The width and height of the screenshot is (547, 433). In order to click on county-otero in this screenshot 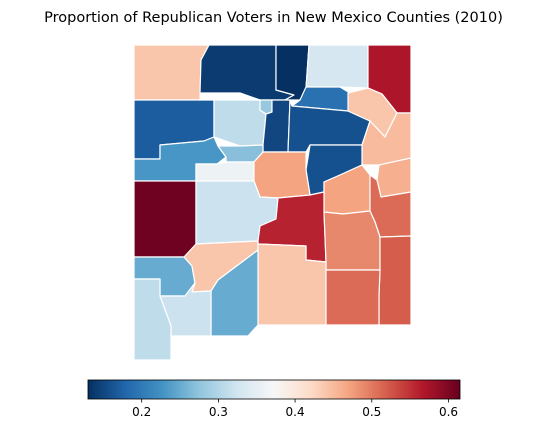, I will do `click(292, 284)`.